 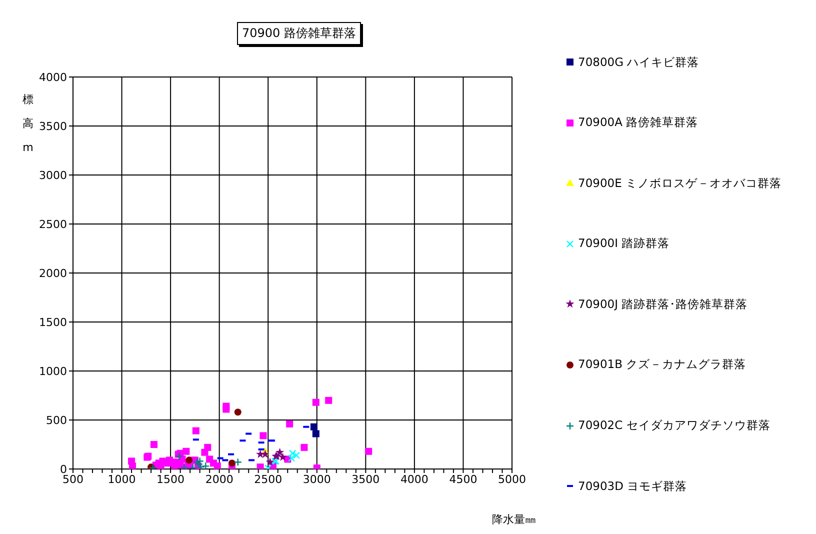 What do you see at coordinates (170, 479) in the screenshot?
I see `x-tick-label: 1500` at bounding box center [170, 479].